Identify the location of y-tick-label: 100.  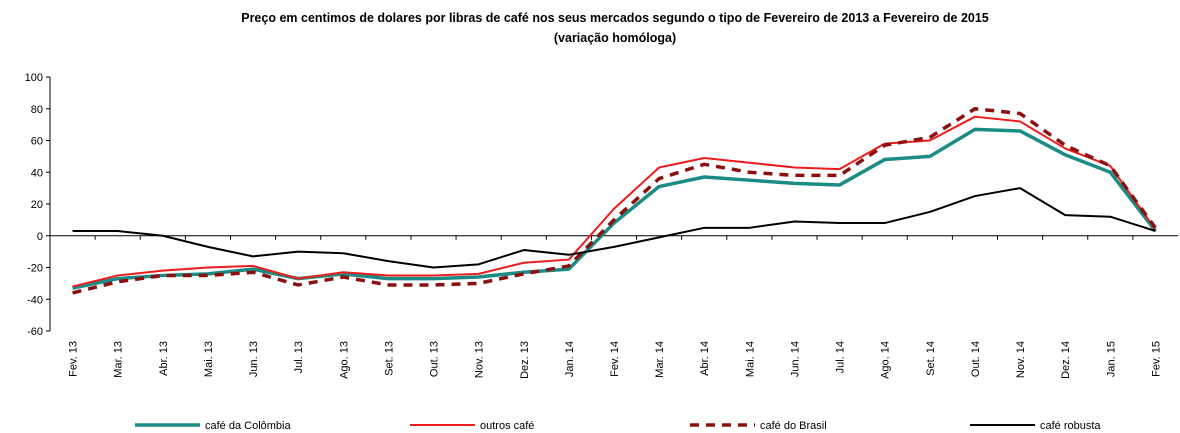
(34, 78).